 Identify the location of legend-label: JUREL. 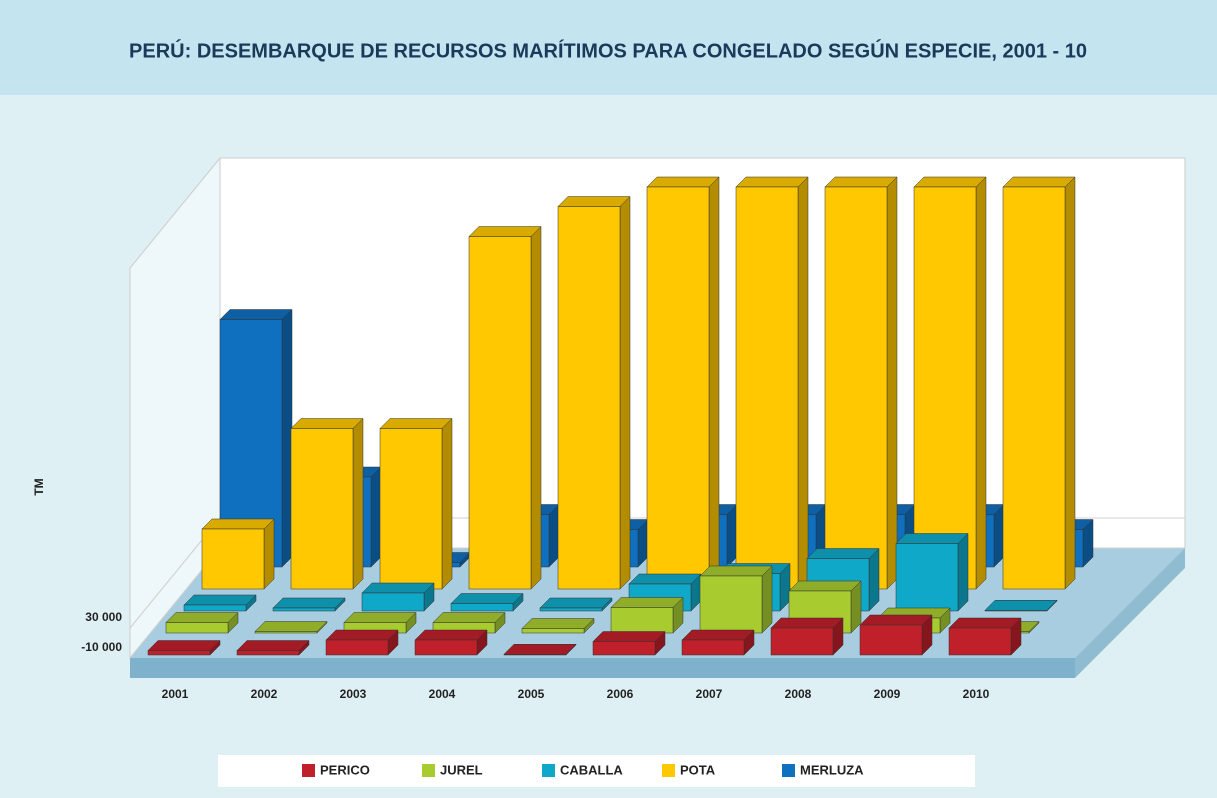
(461, 769).